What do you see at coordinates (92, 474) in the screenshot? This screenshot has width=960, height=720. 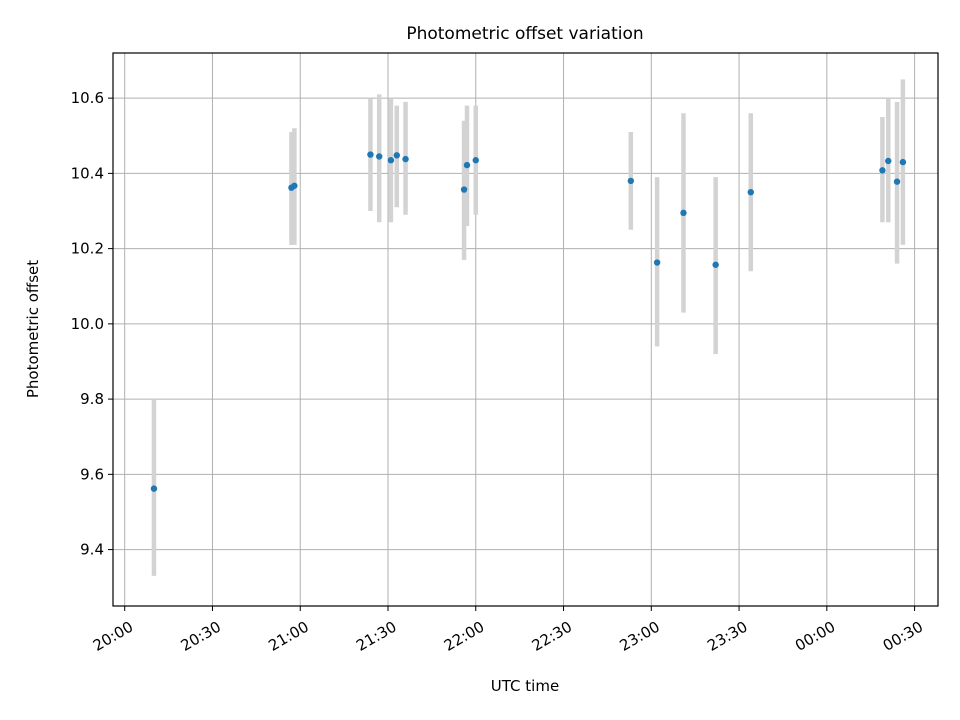 I see `y-tick-label: 9.6` at bounding box center [92, 474].